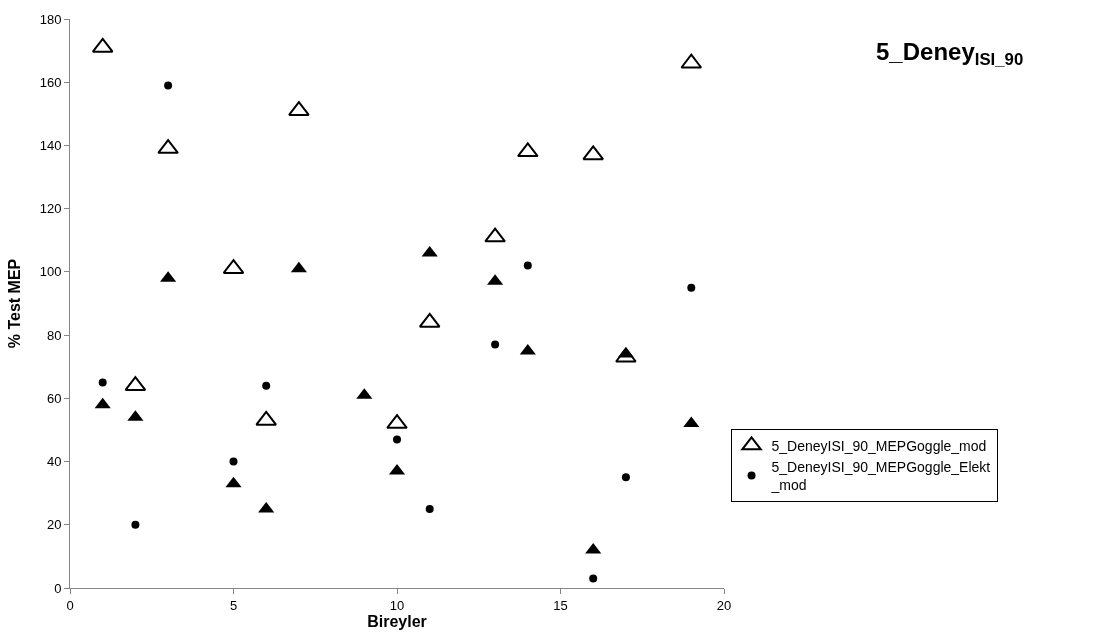  What do you see at coordinates (724, 605) in the screenshot?
I see `x-tick-label: 20` at bounding box center [724, 605].